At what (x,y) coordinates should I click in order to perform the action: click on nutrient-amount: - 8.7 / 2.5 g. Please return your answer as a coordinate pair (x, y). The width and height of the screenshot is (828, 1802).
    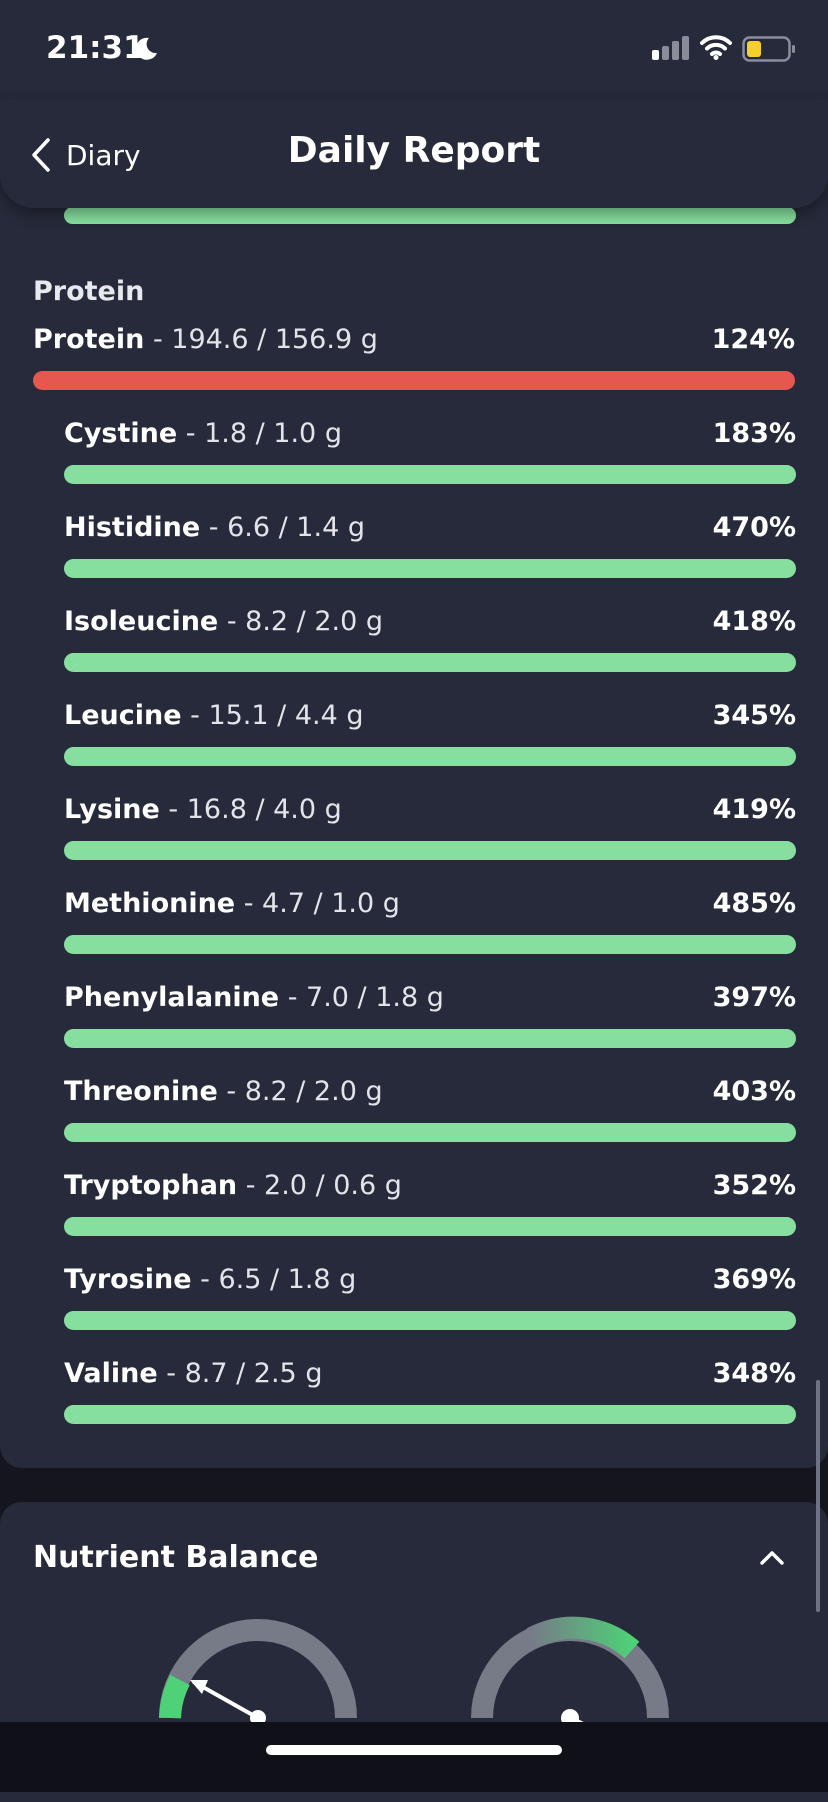
    Looking at the image, I should click on (240, 1373).